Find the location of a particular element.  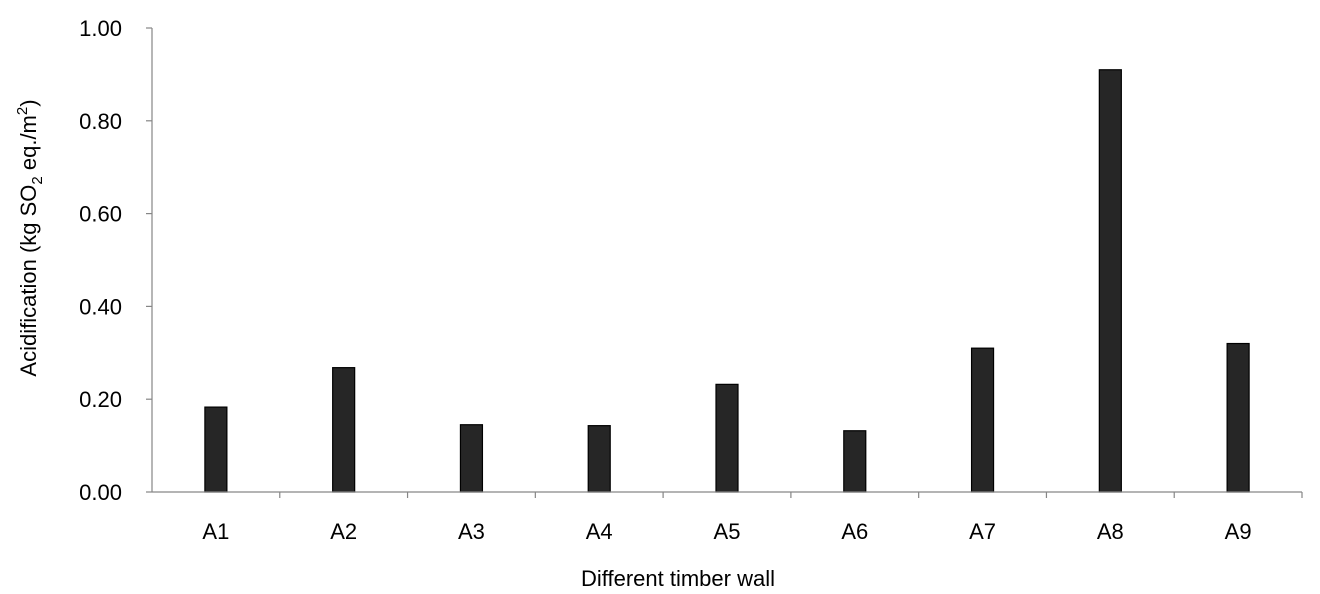

y-axis-title: Acidification (kg SO2 eq./m2) is located at coordinates (30, 237).